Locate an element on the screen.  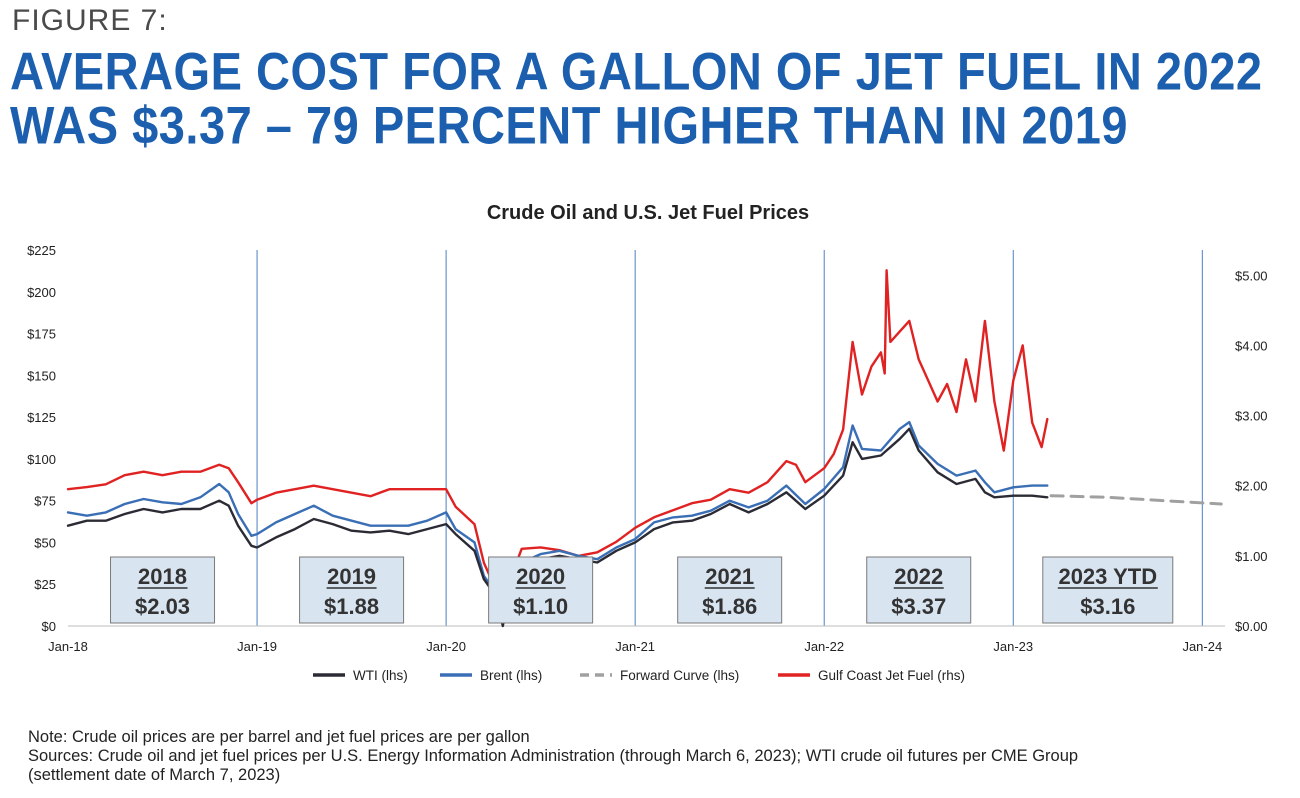
year-box-label: 2018 is located at coordinates (162, 576).